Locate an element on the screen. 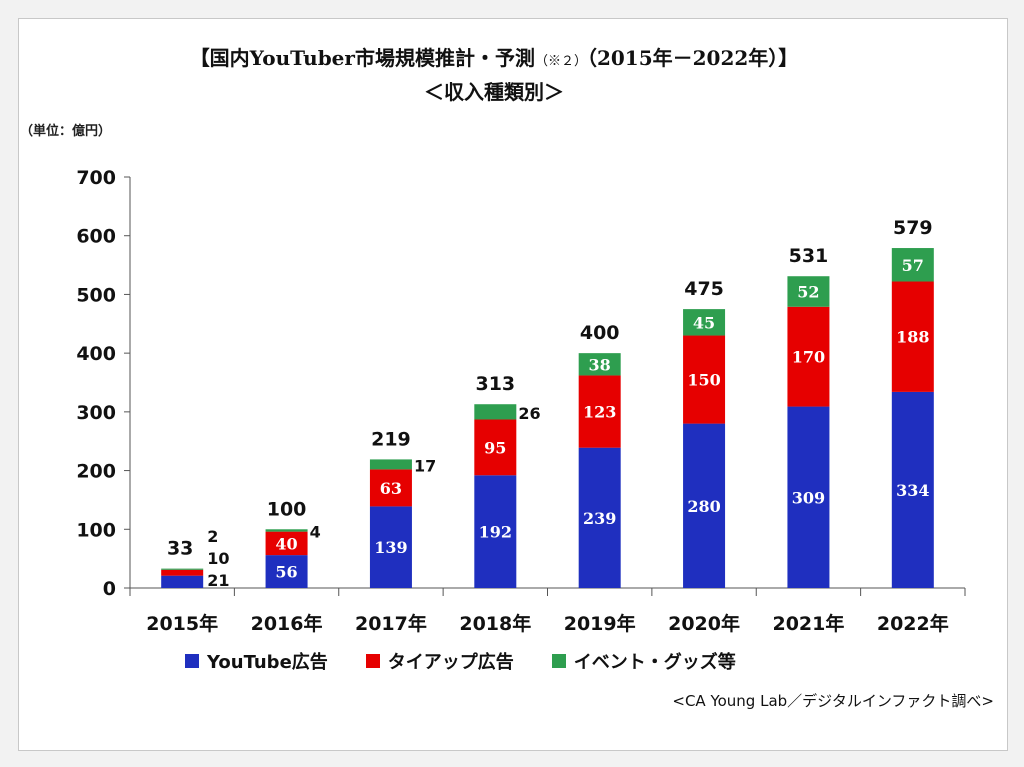 The width and height of the screenshot is (1024, 767). data-label-tieup: 123 is located at coordinates (599, 412).